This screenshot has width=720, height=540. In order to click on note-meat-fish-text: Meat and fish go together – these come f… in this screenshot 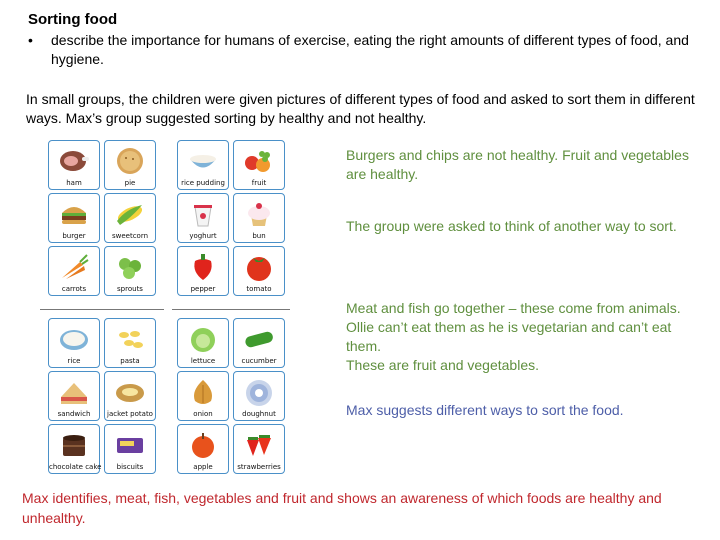, I will do `click(513, 327)`.